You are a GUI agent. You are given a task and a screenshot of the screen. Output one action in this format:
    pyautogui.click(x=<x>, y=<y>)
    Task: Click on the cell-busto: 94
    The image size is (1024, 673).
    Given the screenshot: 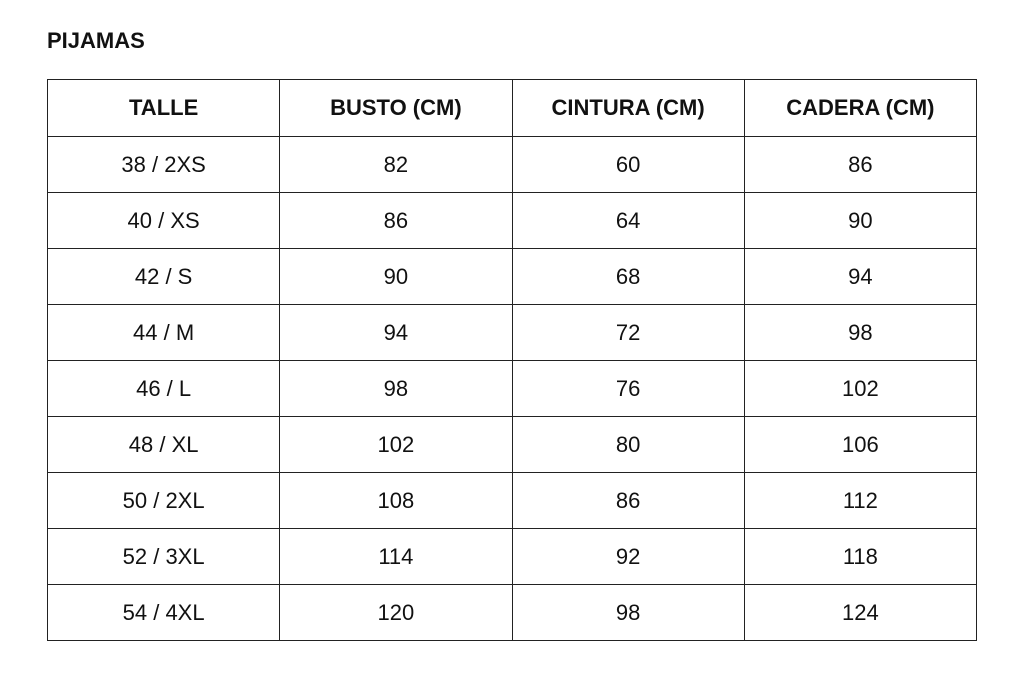 What is the action you would take?
    pyautogui.click(x=396, y=332)
    